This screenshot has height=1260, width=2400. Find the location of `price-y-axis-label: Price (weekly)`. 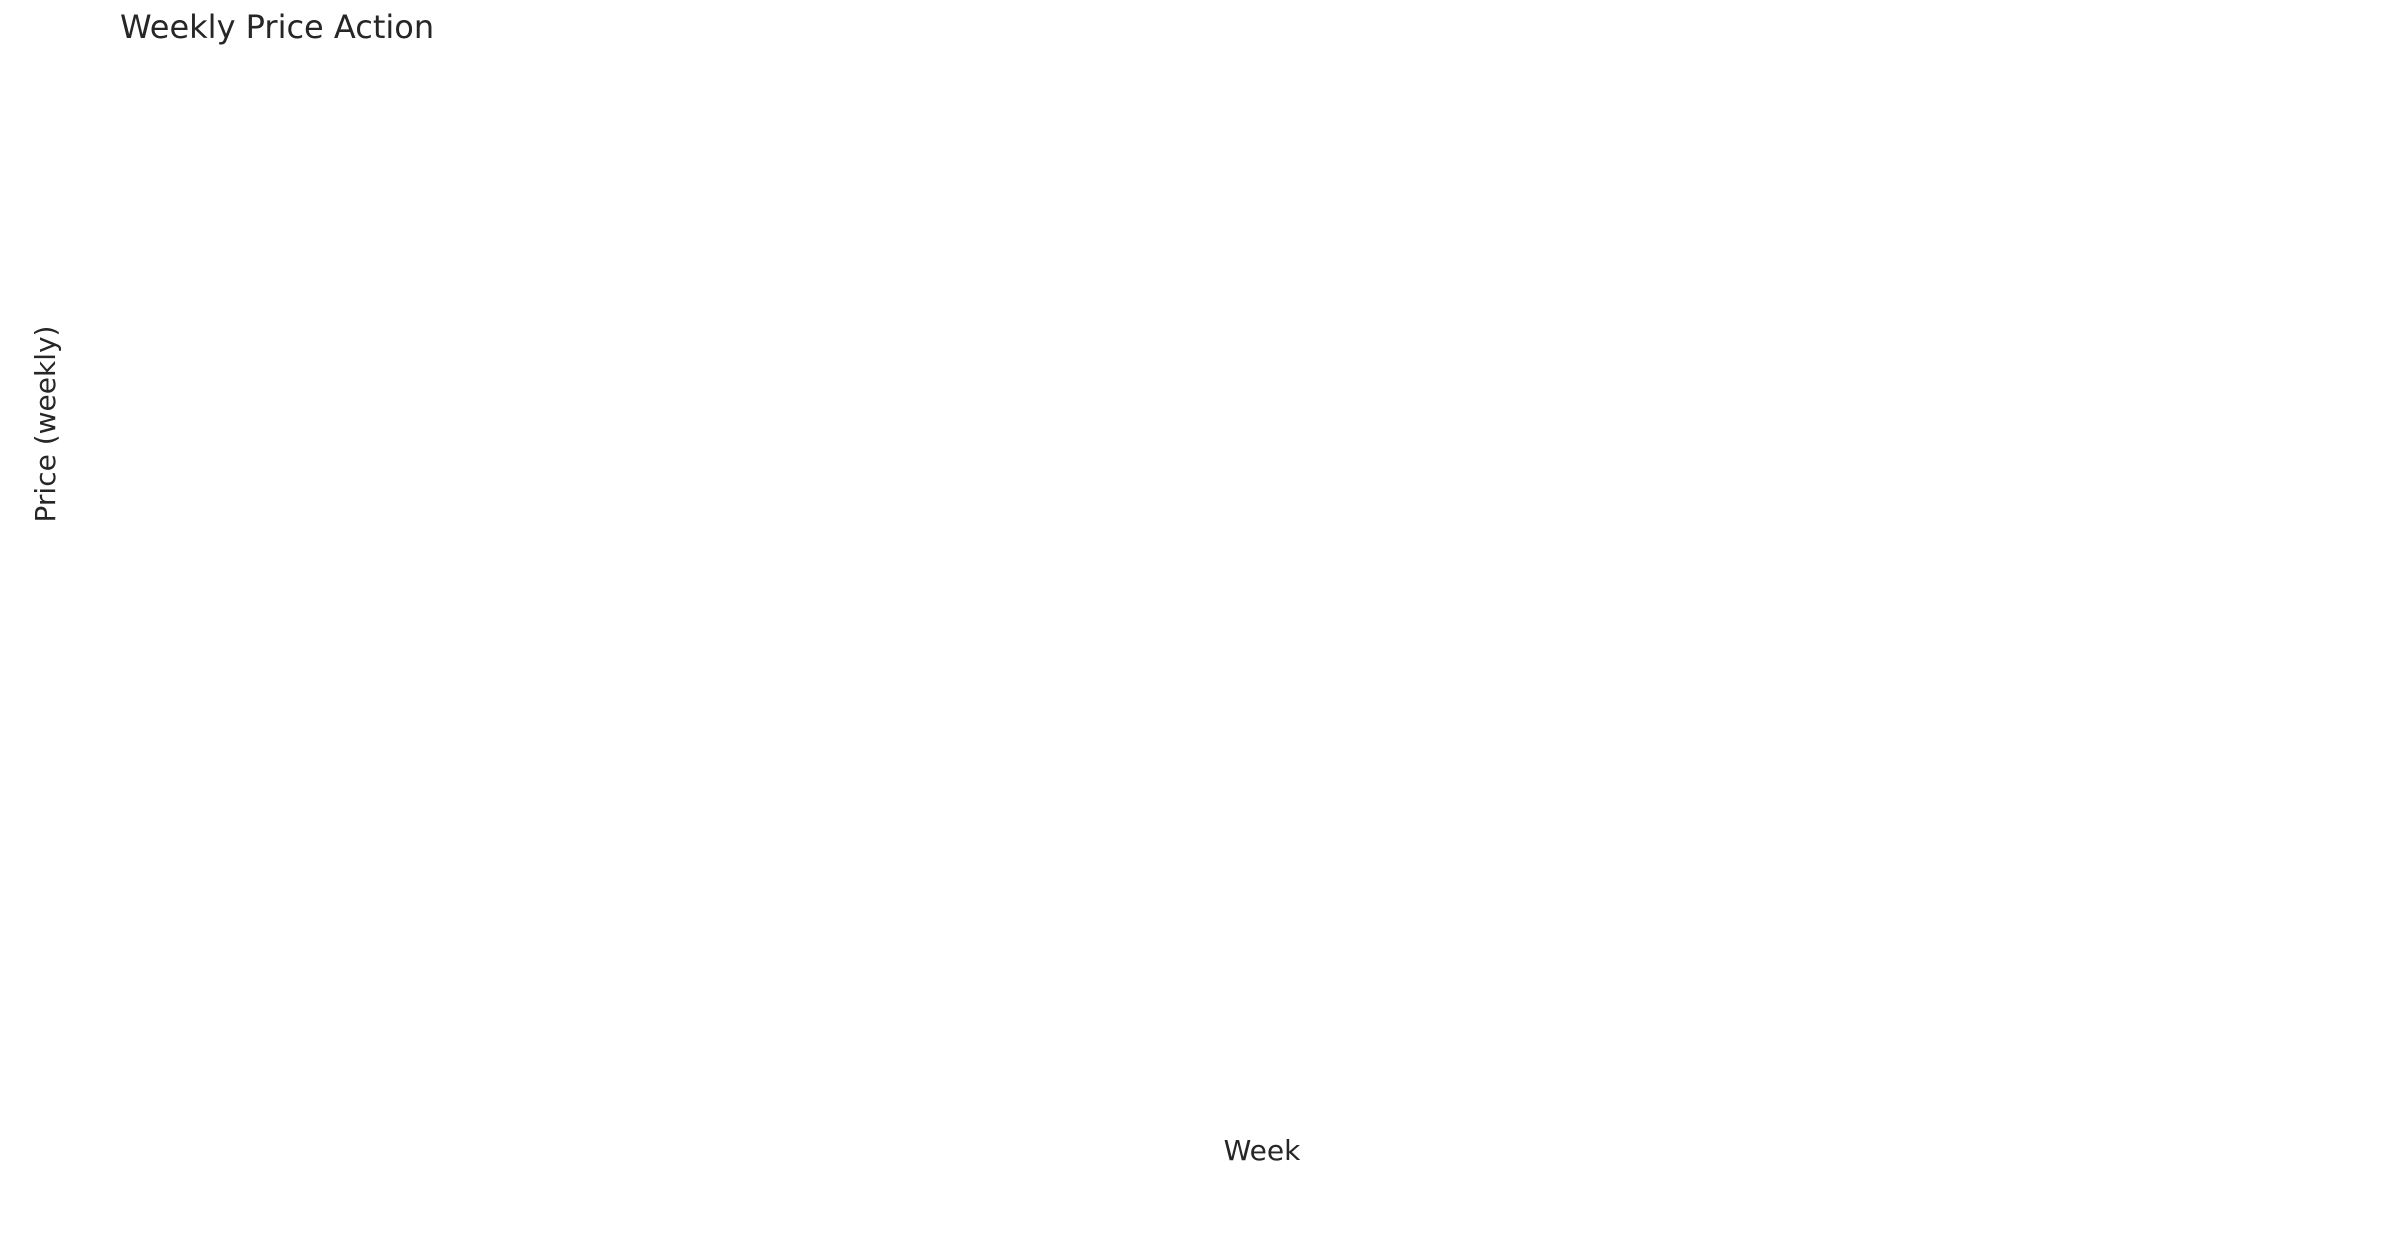

price-y-axis-label: Price (weekly) is located at coordinates (45, 424).